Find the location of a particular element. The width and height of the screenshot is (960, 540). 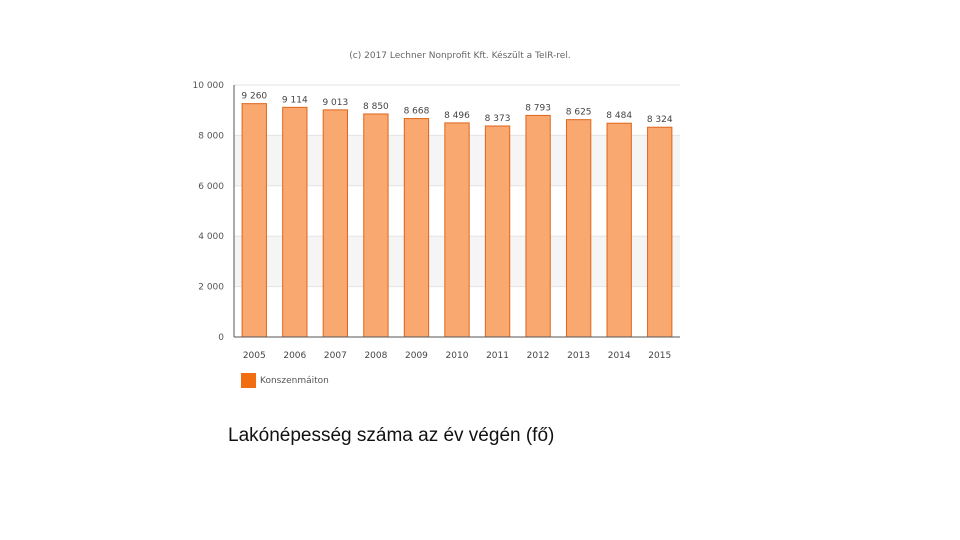

data-label: 8 496 is located at coordinates (457, 116).